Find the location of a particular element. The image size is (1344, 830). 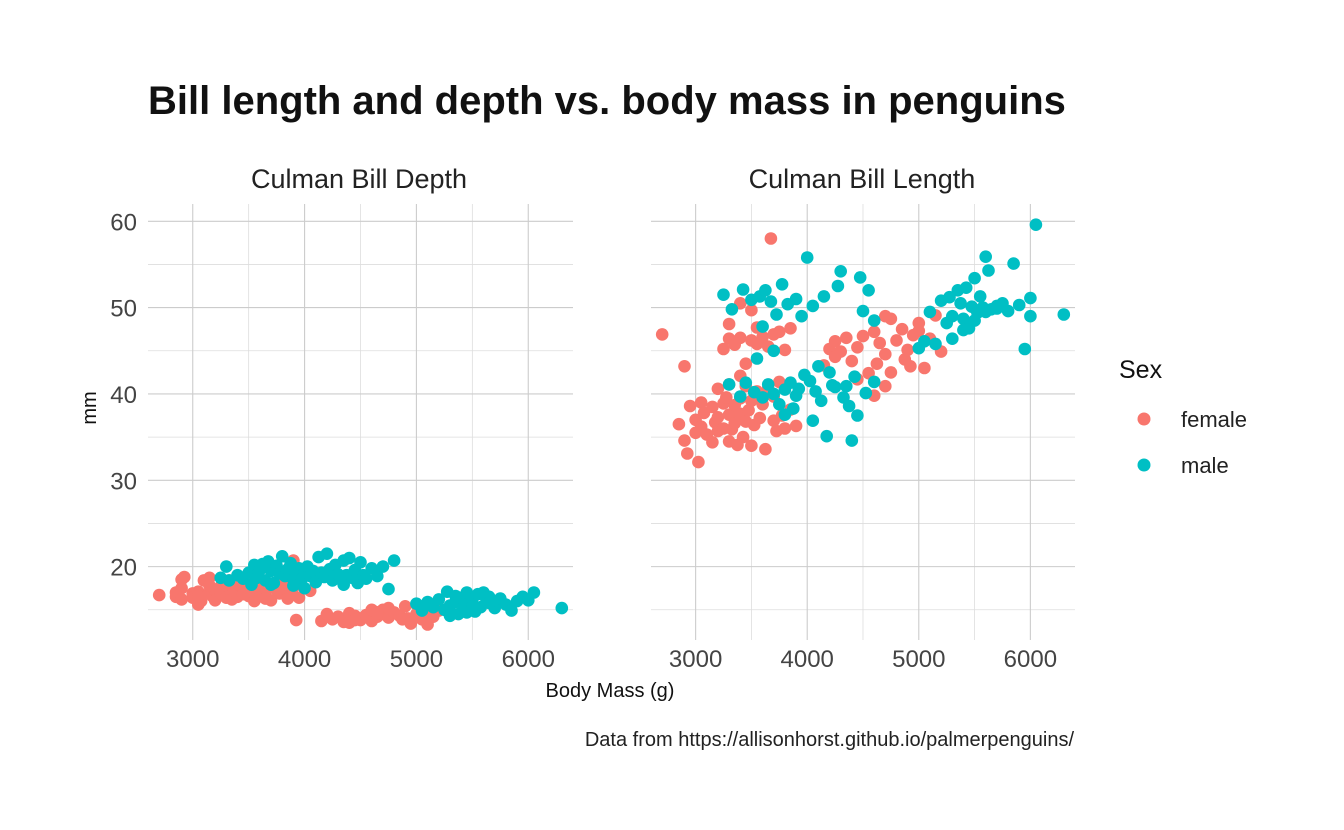

legend-key-male is located at coordinates (1144, 465).